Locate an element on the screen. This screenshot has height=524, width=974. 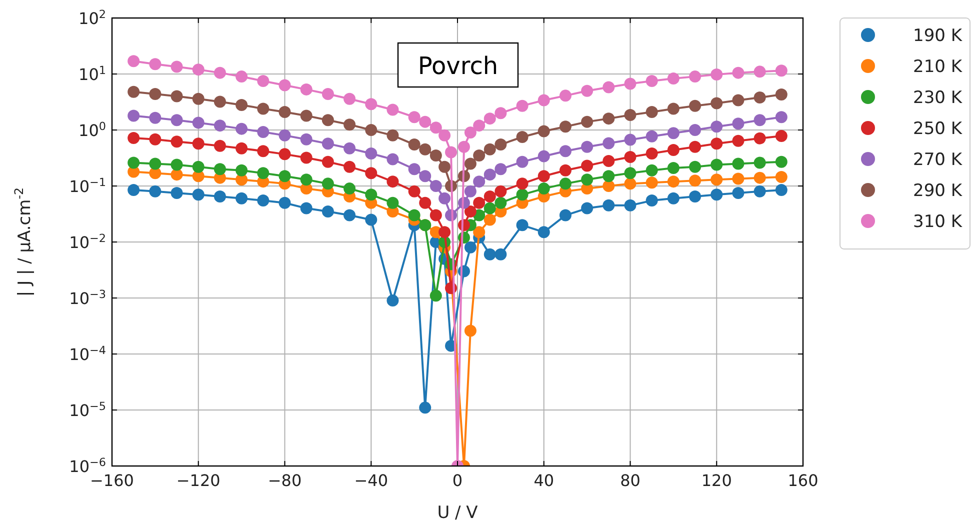
y-tick-label: 10$^{0}$ is located at coordinates (92, 130).